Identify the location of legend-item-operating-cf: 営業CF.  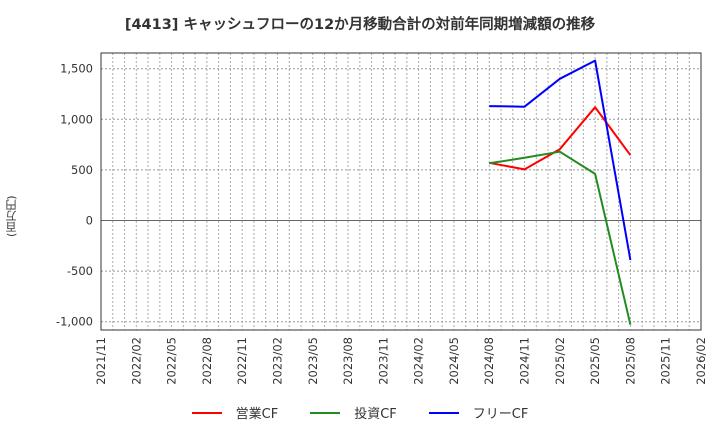
(235, 412).